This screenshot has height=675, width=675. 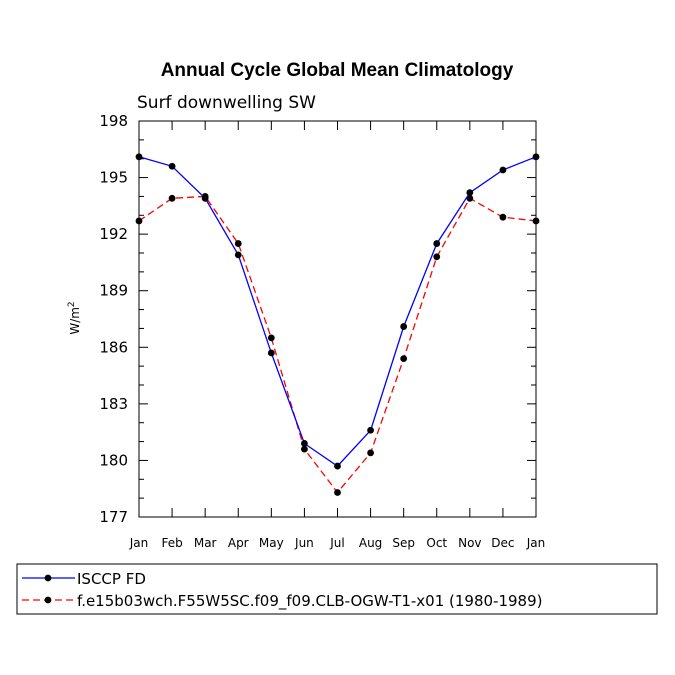 What do you see at coordinates (72, 304) in the screenshot?
I see `y-axis-label-exponent: 2` at bounding box center [72, 304].